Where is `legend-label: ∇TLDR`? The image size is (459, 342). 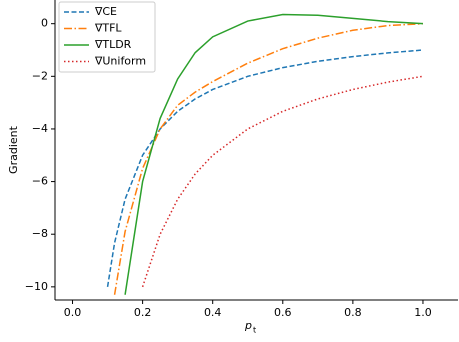
legend-label: ∇TLDR is located at coordinates (113, 44).